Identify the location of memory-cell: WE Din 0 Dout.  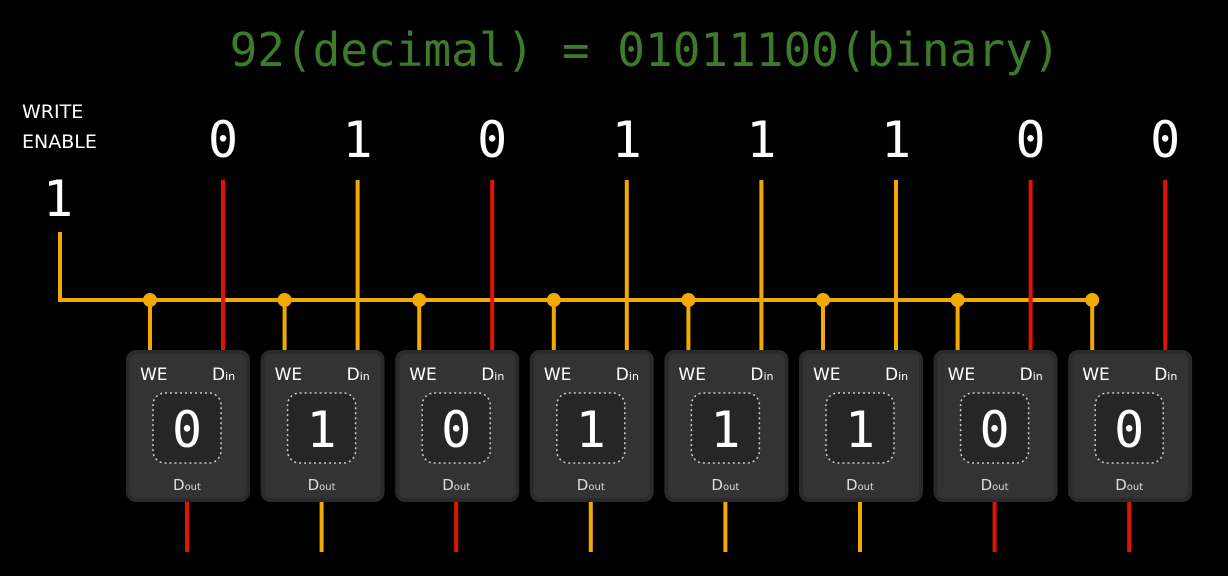
(995, 426).